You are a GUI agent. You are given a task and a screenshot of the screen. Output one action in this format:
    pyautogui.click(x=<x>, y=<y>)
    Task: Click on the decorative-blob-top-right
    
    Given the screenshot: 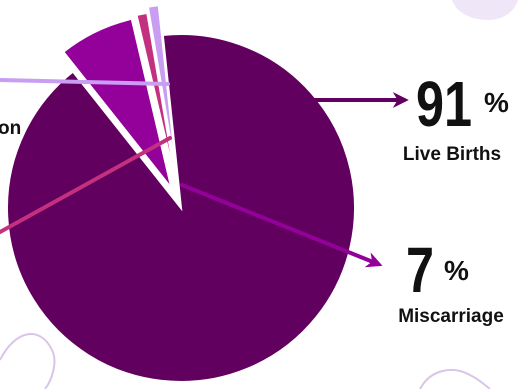 What is the action you would take?
    pyautogui.click(x=485, y=10)
    